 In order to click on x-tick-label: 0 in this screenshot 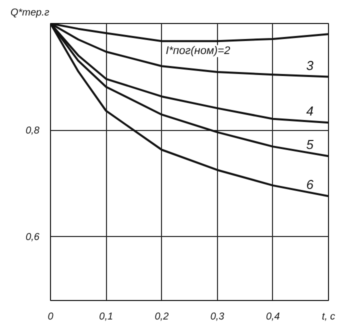, I will do `click(51, 317)`.